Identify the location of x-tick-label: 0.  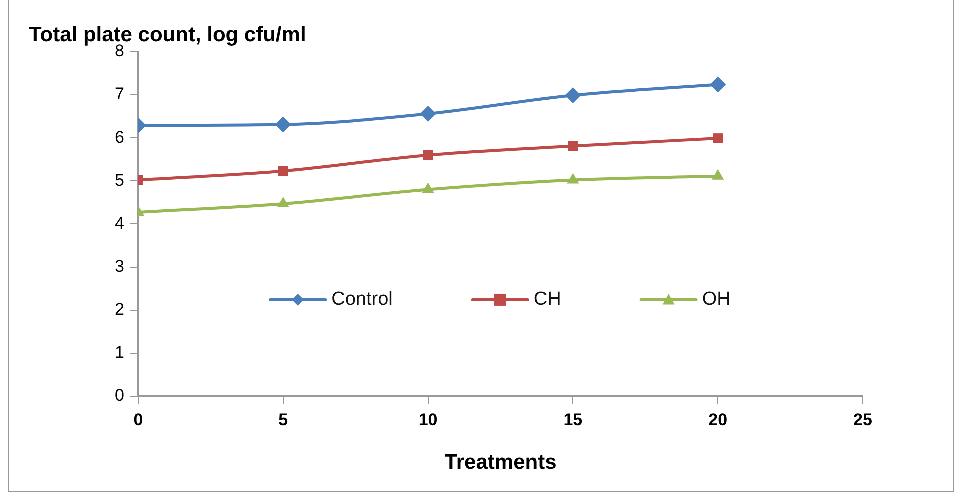
(139, 420).